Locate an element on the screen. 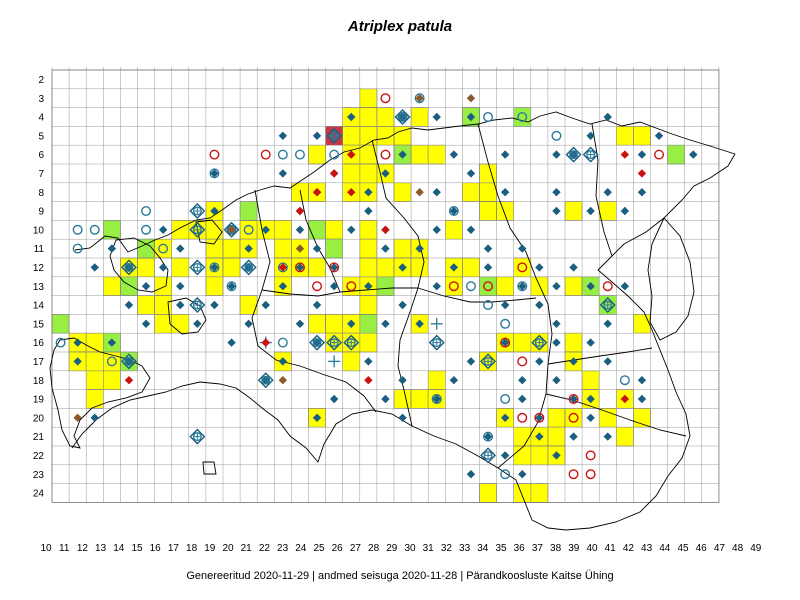 This screenshot has height=600, width=800. column-label: 15 is located at coordinates (137, 548).